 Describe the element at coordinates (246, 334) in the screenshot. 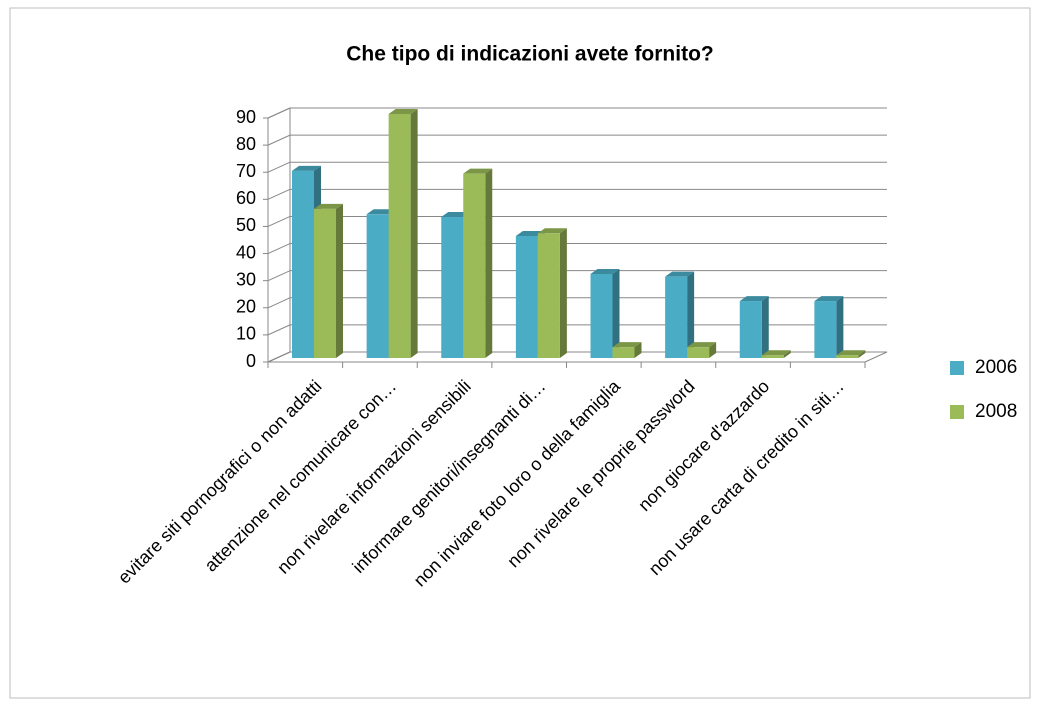

I see `y-tick-label: 10` at that location.